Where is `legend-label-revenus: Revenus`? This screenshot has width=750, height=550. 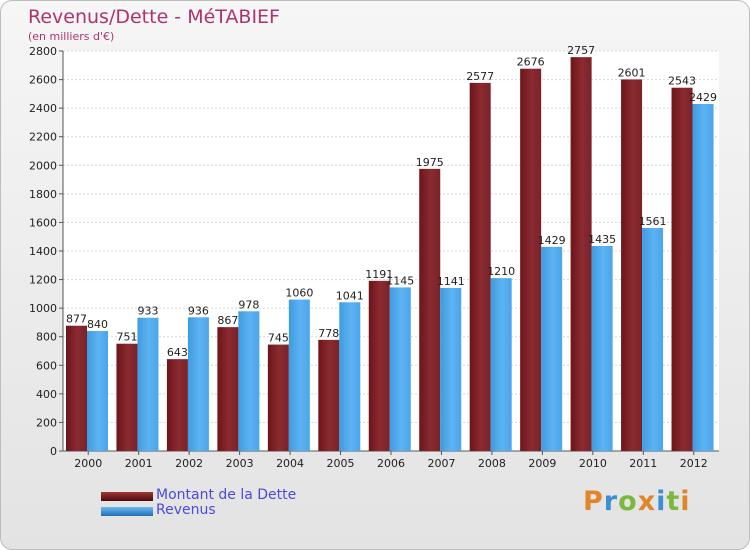
legend-label-revenus: Revenus is located at coordinates (186, 510).